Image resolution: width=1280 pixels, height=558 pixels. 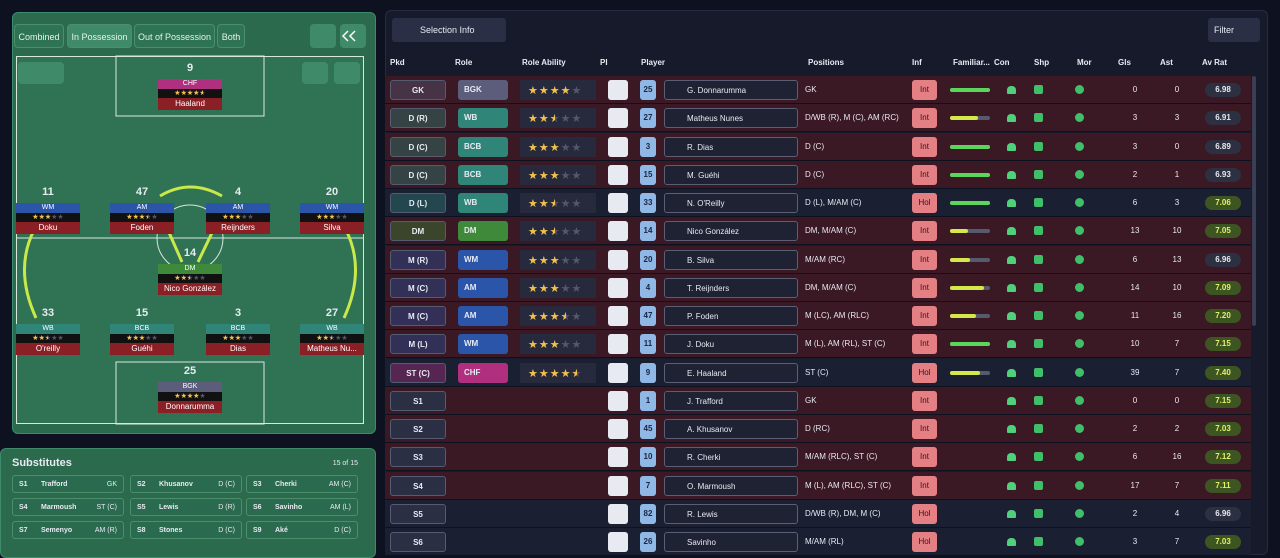 I want to click on player-card: BCB★★★★★★★★★★Guéhi, so click(x=142, y=339).